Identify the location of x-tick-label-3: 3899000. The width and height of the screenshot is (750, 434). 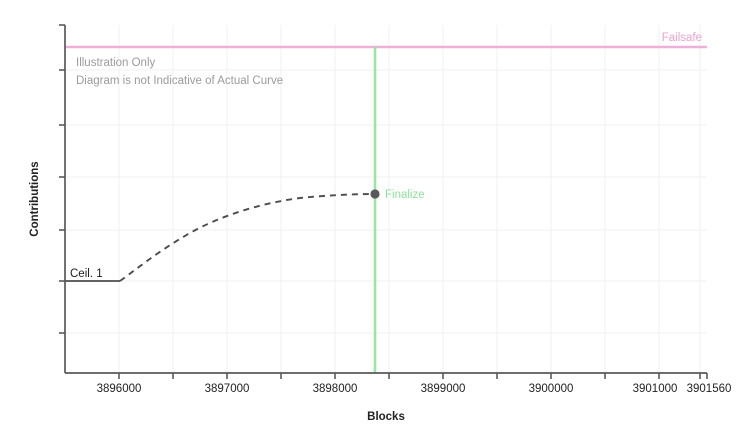
(443, 389).